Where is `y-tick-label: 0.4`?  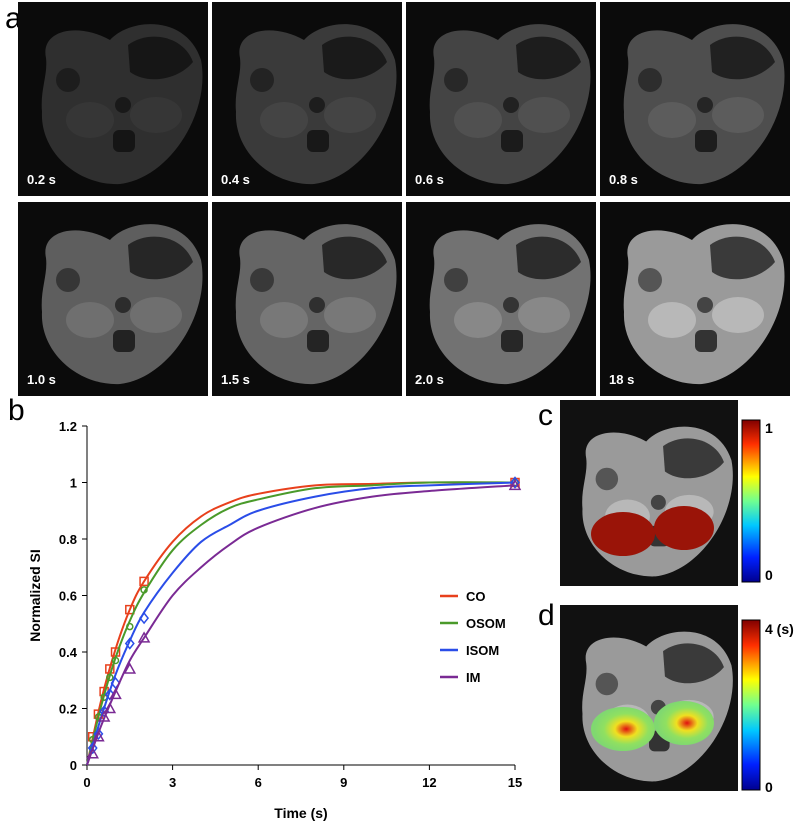
y-tick-label: 0.4 is located at coordinates (68, 652).